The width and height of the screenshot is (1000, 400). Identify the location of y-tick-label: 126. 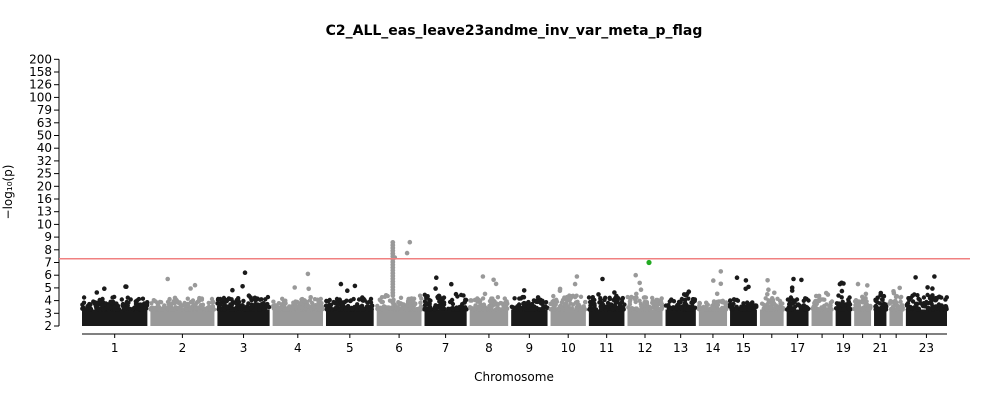
(40, 85).